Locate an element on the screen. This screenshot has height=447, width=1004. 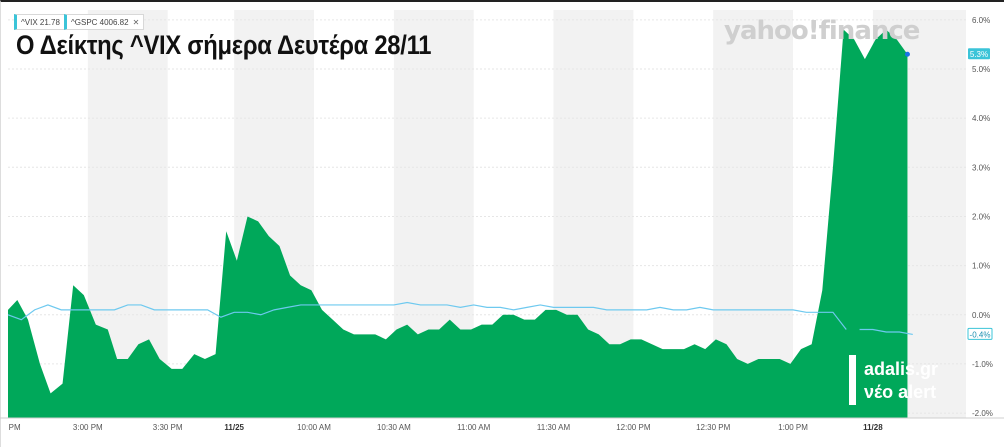
x-tick-label: 3:30 PM is located at coordinates (168, 427).